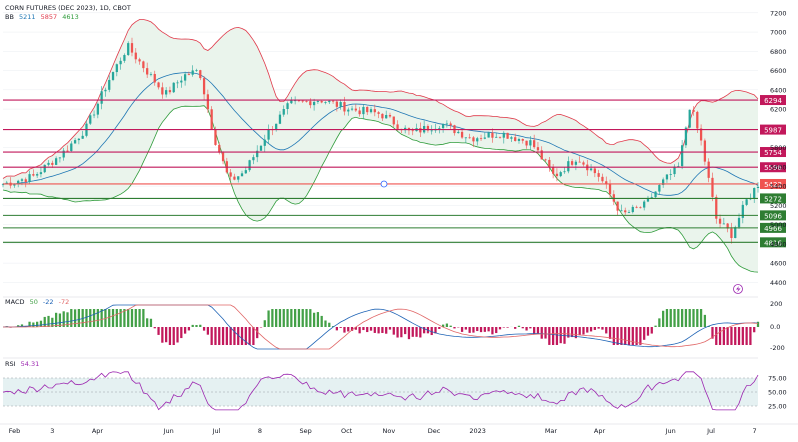 Image resolution: width=798 pixels, height=442 pixels. What do you see at coordinates (260, 431) in the screenshot?
I see `time-tick-label: 8` at bounding box center [260, 431].